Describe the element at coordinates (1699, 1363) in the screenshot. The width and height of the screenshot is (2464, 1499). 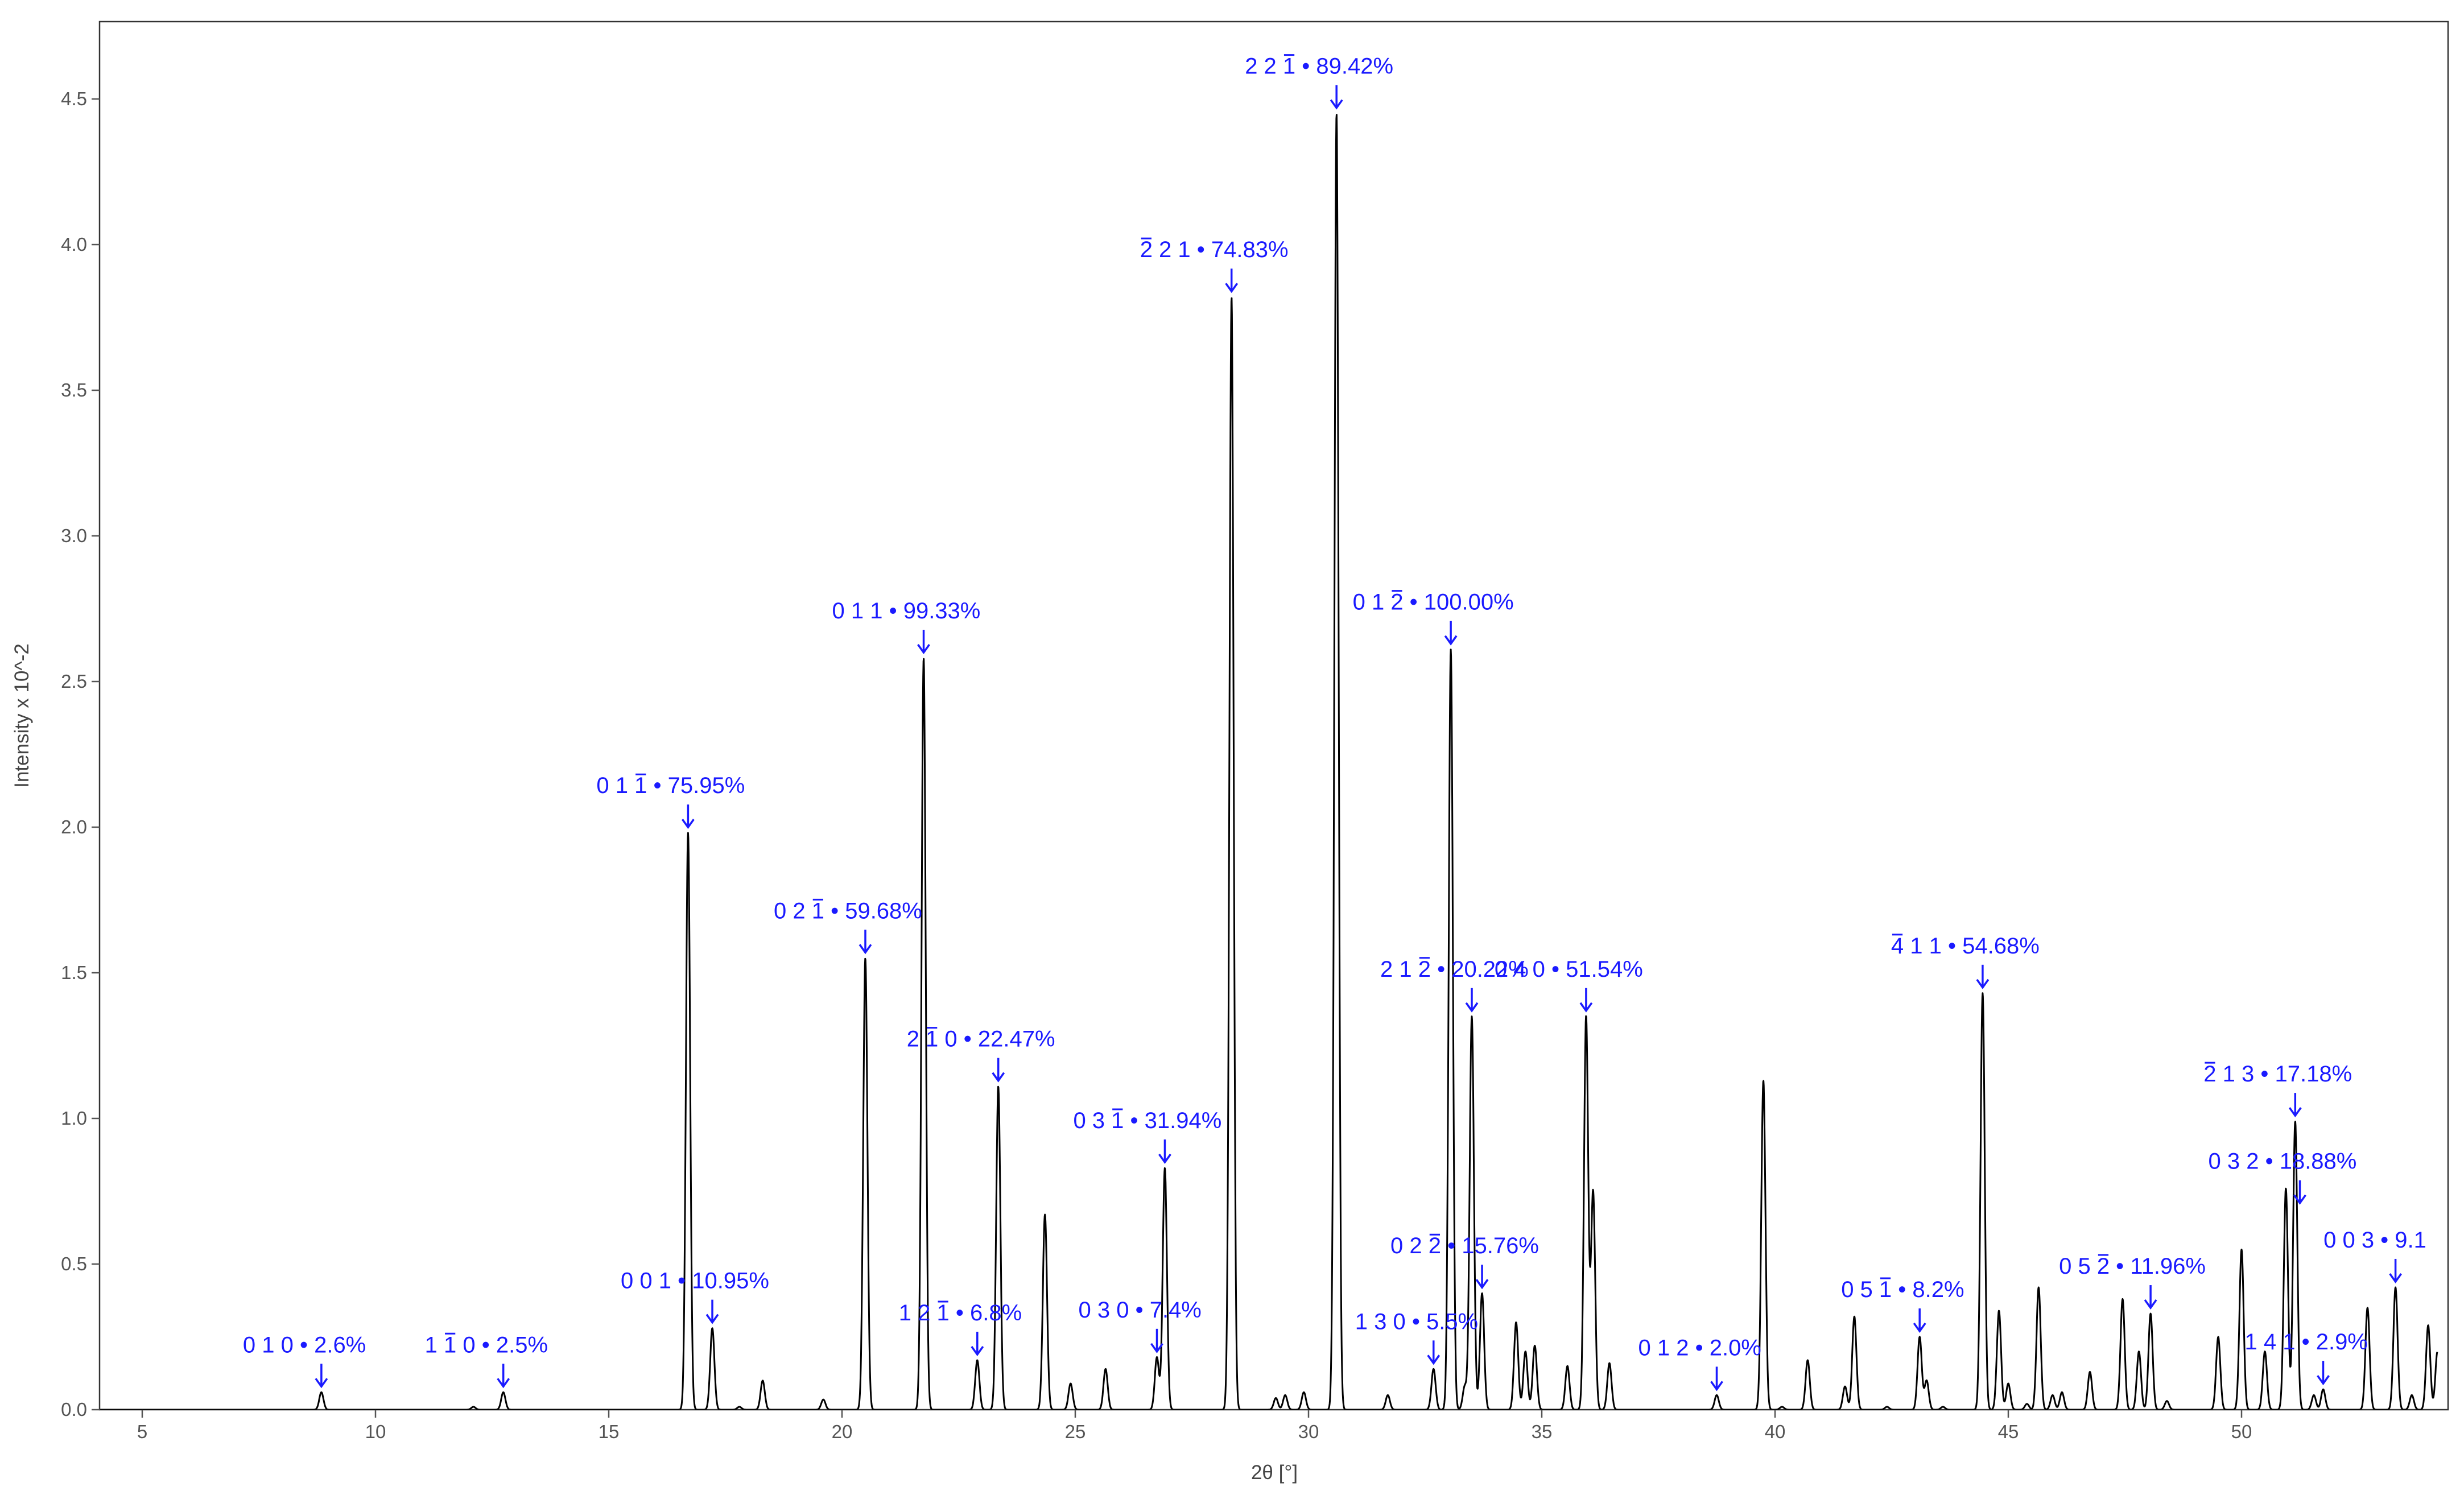
I see `peak-annotation: 0 1 2 • 2.0%` at that location.